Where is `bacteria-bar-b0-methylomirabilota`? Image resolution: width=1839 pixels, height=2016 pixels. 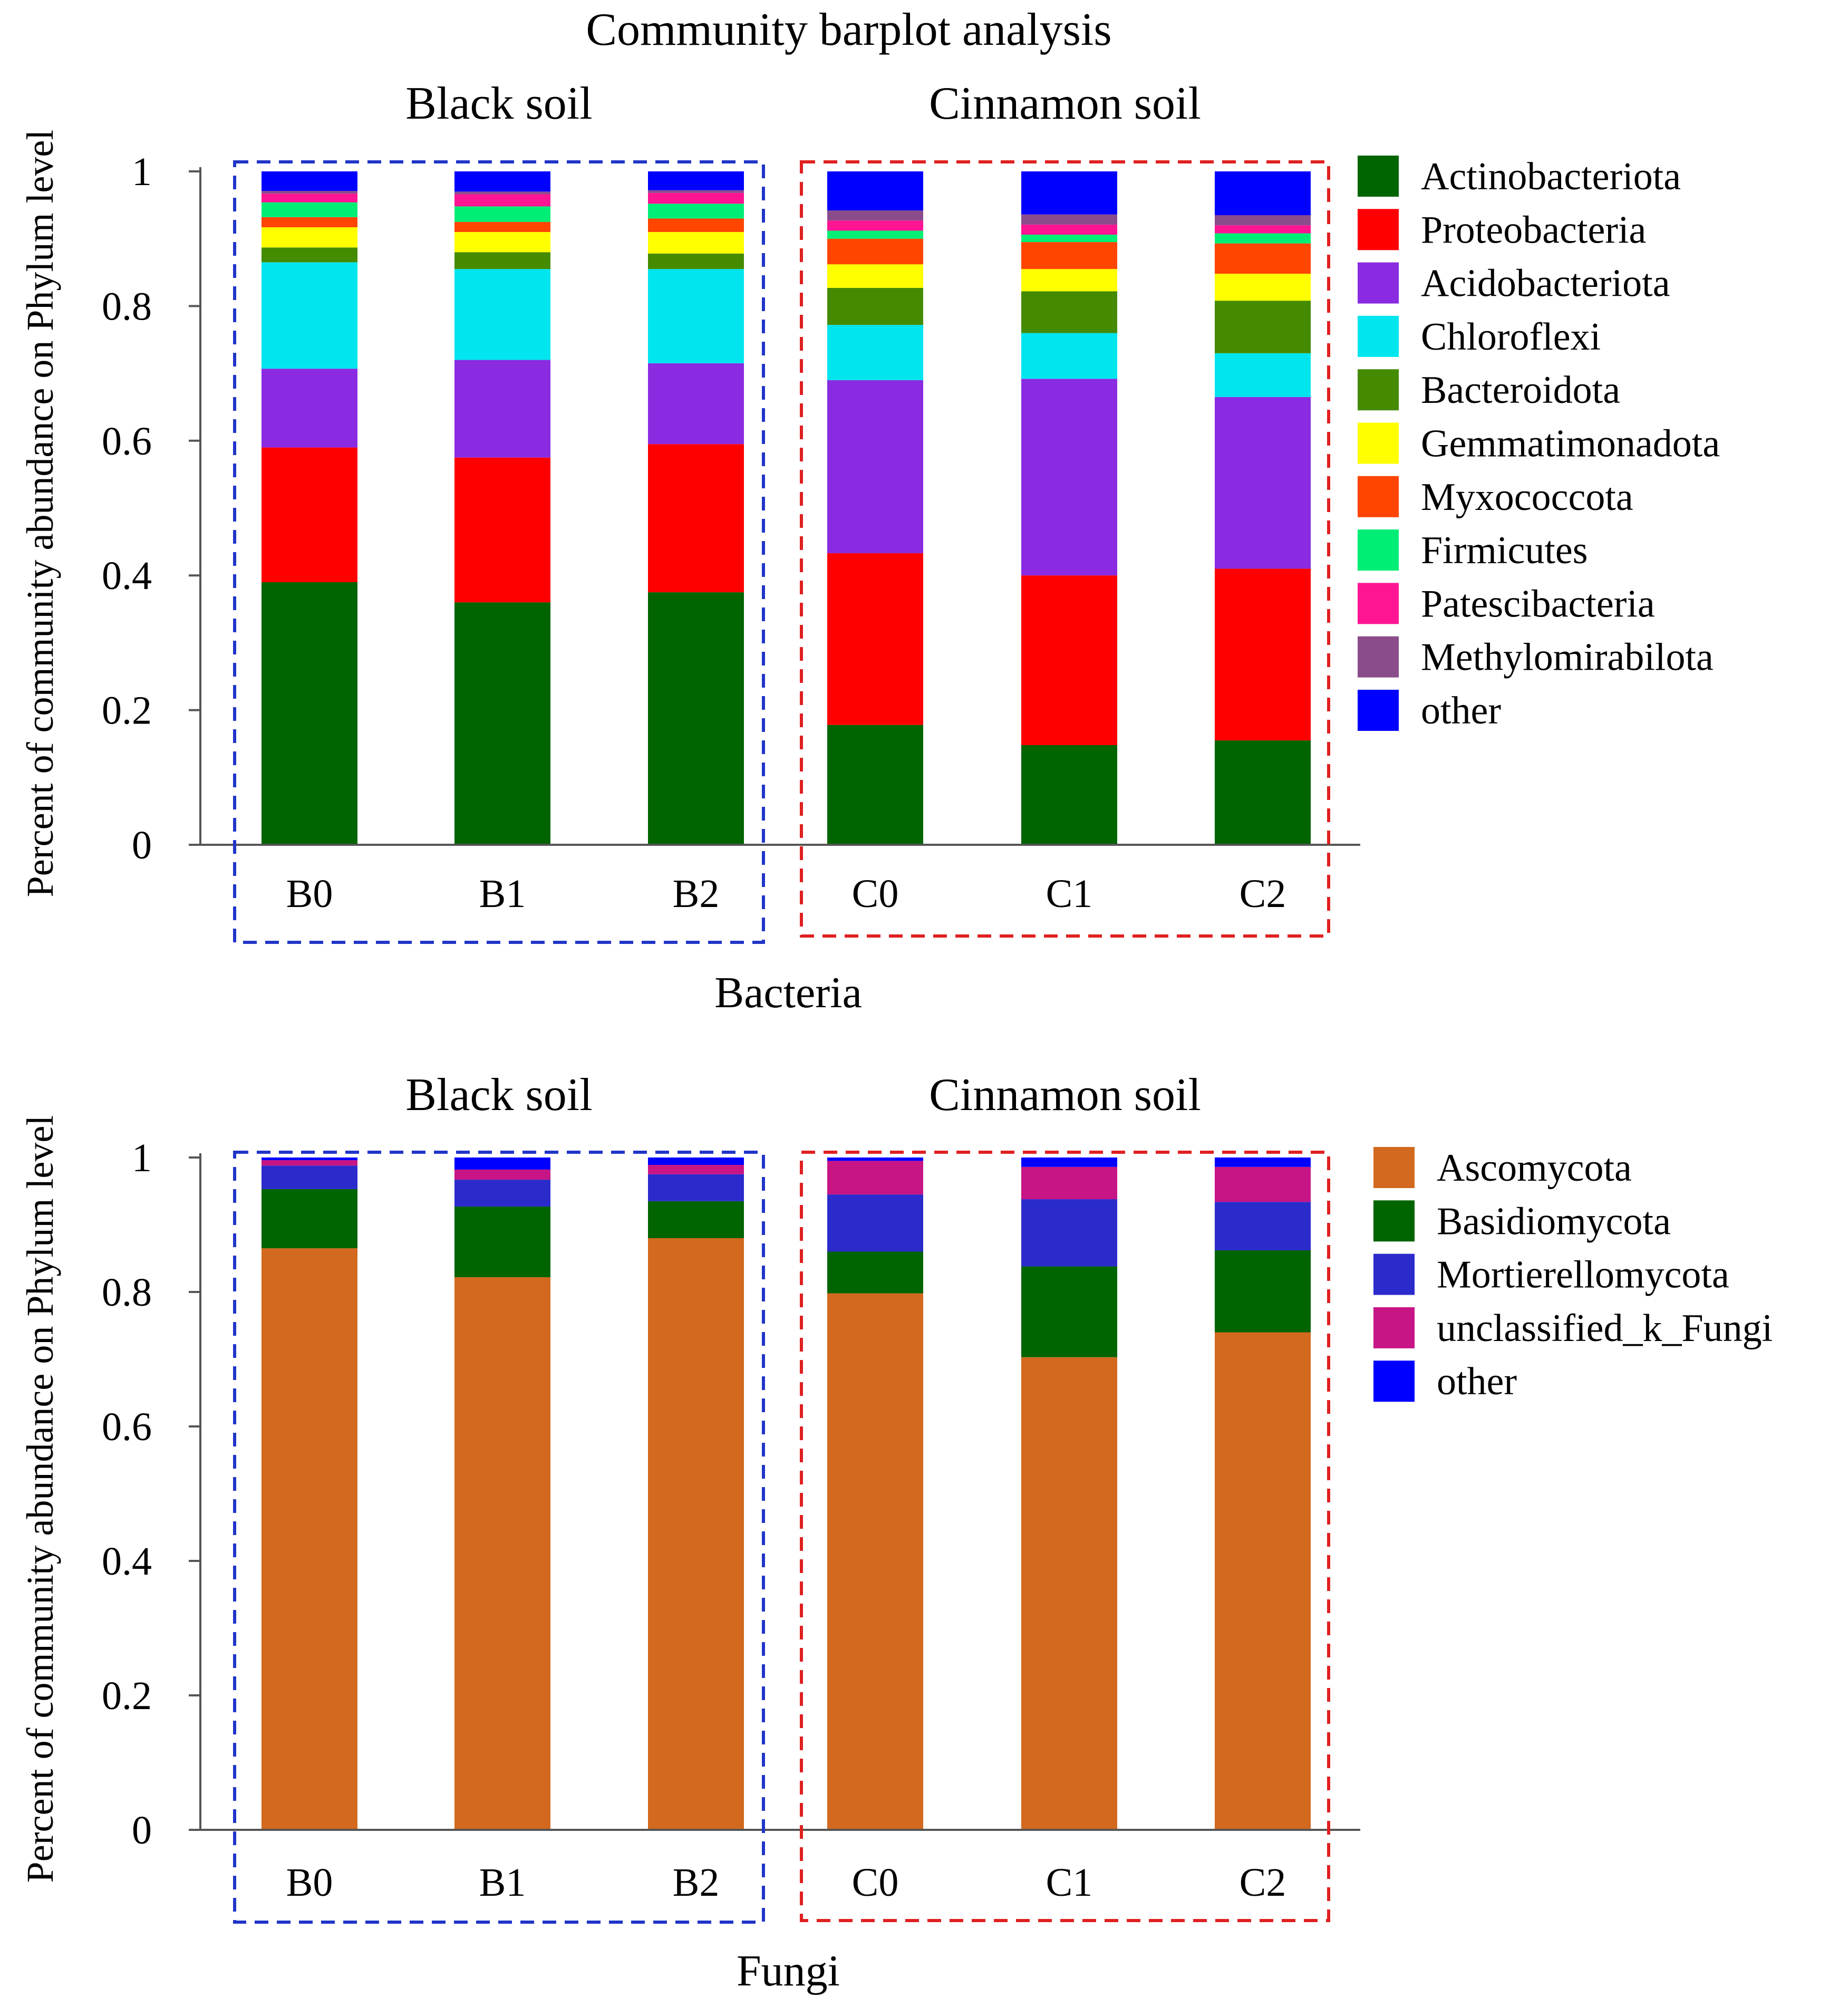 bacteria-bar-b0-methylomirabilota is located at coordinates (309, 192).